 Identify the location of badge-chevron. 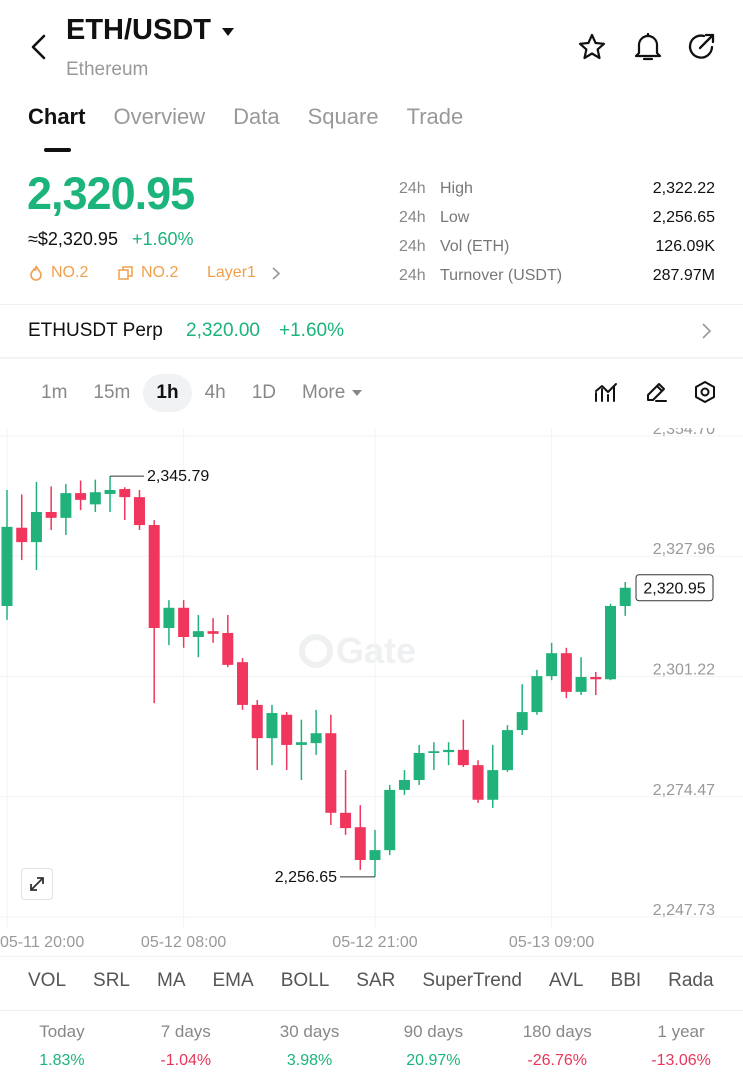
(276, 273).